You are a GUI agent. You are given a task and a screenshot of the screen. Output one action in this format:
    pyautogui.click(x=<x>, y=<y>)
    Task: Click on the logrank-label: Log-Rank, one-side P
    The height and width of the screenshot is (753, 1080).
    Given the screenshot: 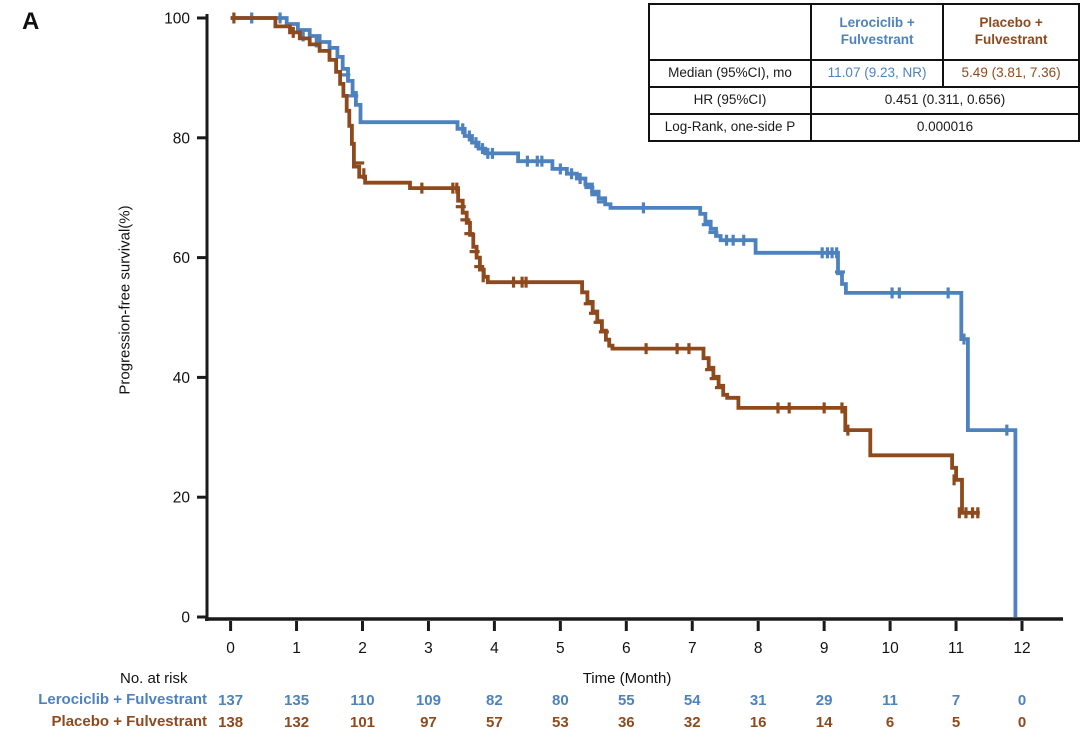 What is the action you would take?
    pyautogui.click(x=730, y=127)
    